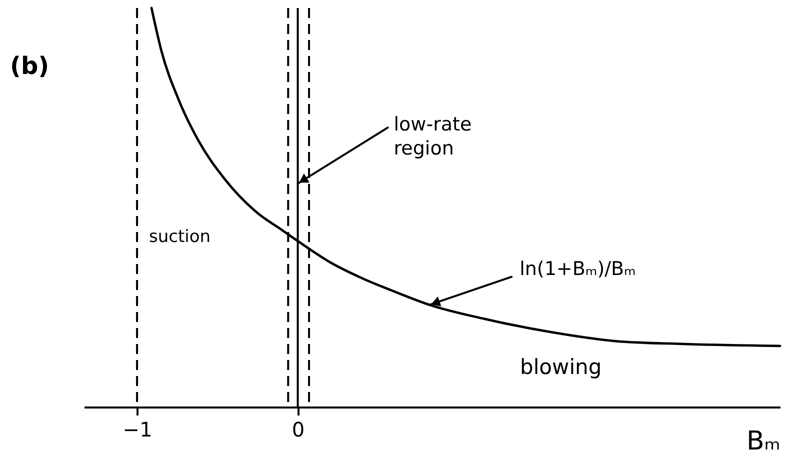  What do you see at coordinates (298, 430) in the screenshot?
I see `x-tick-label: 0` at bounding box center [298, 430].